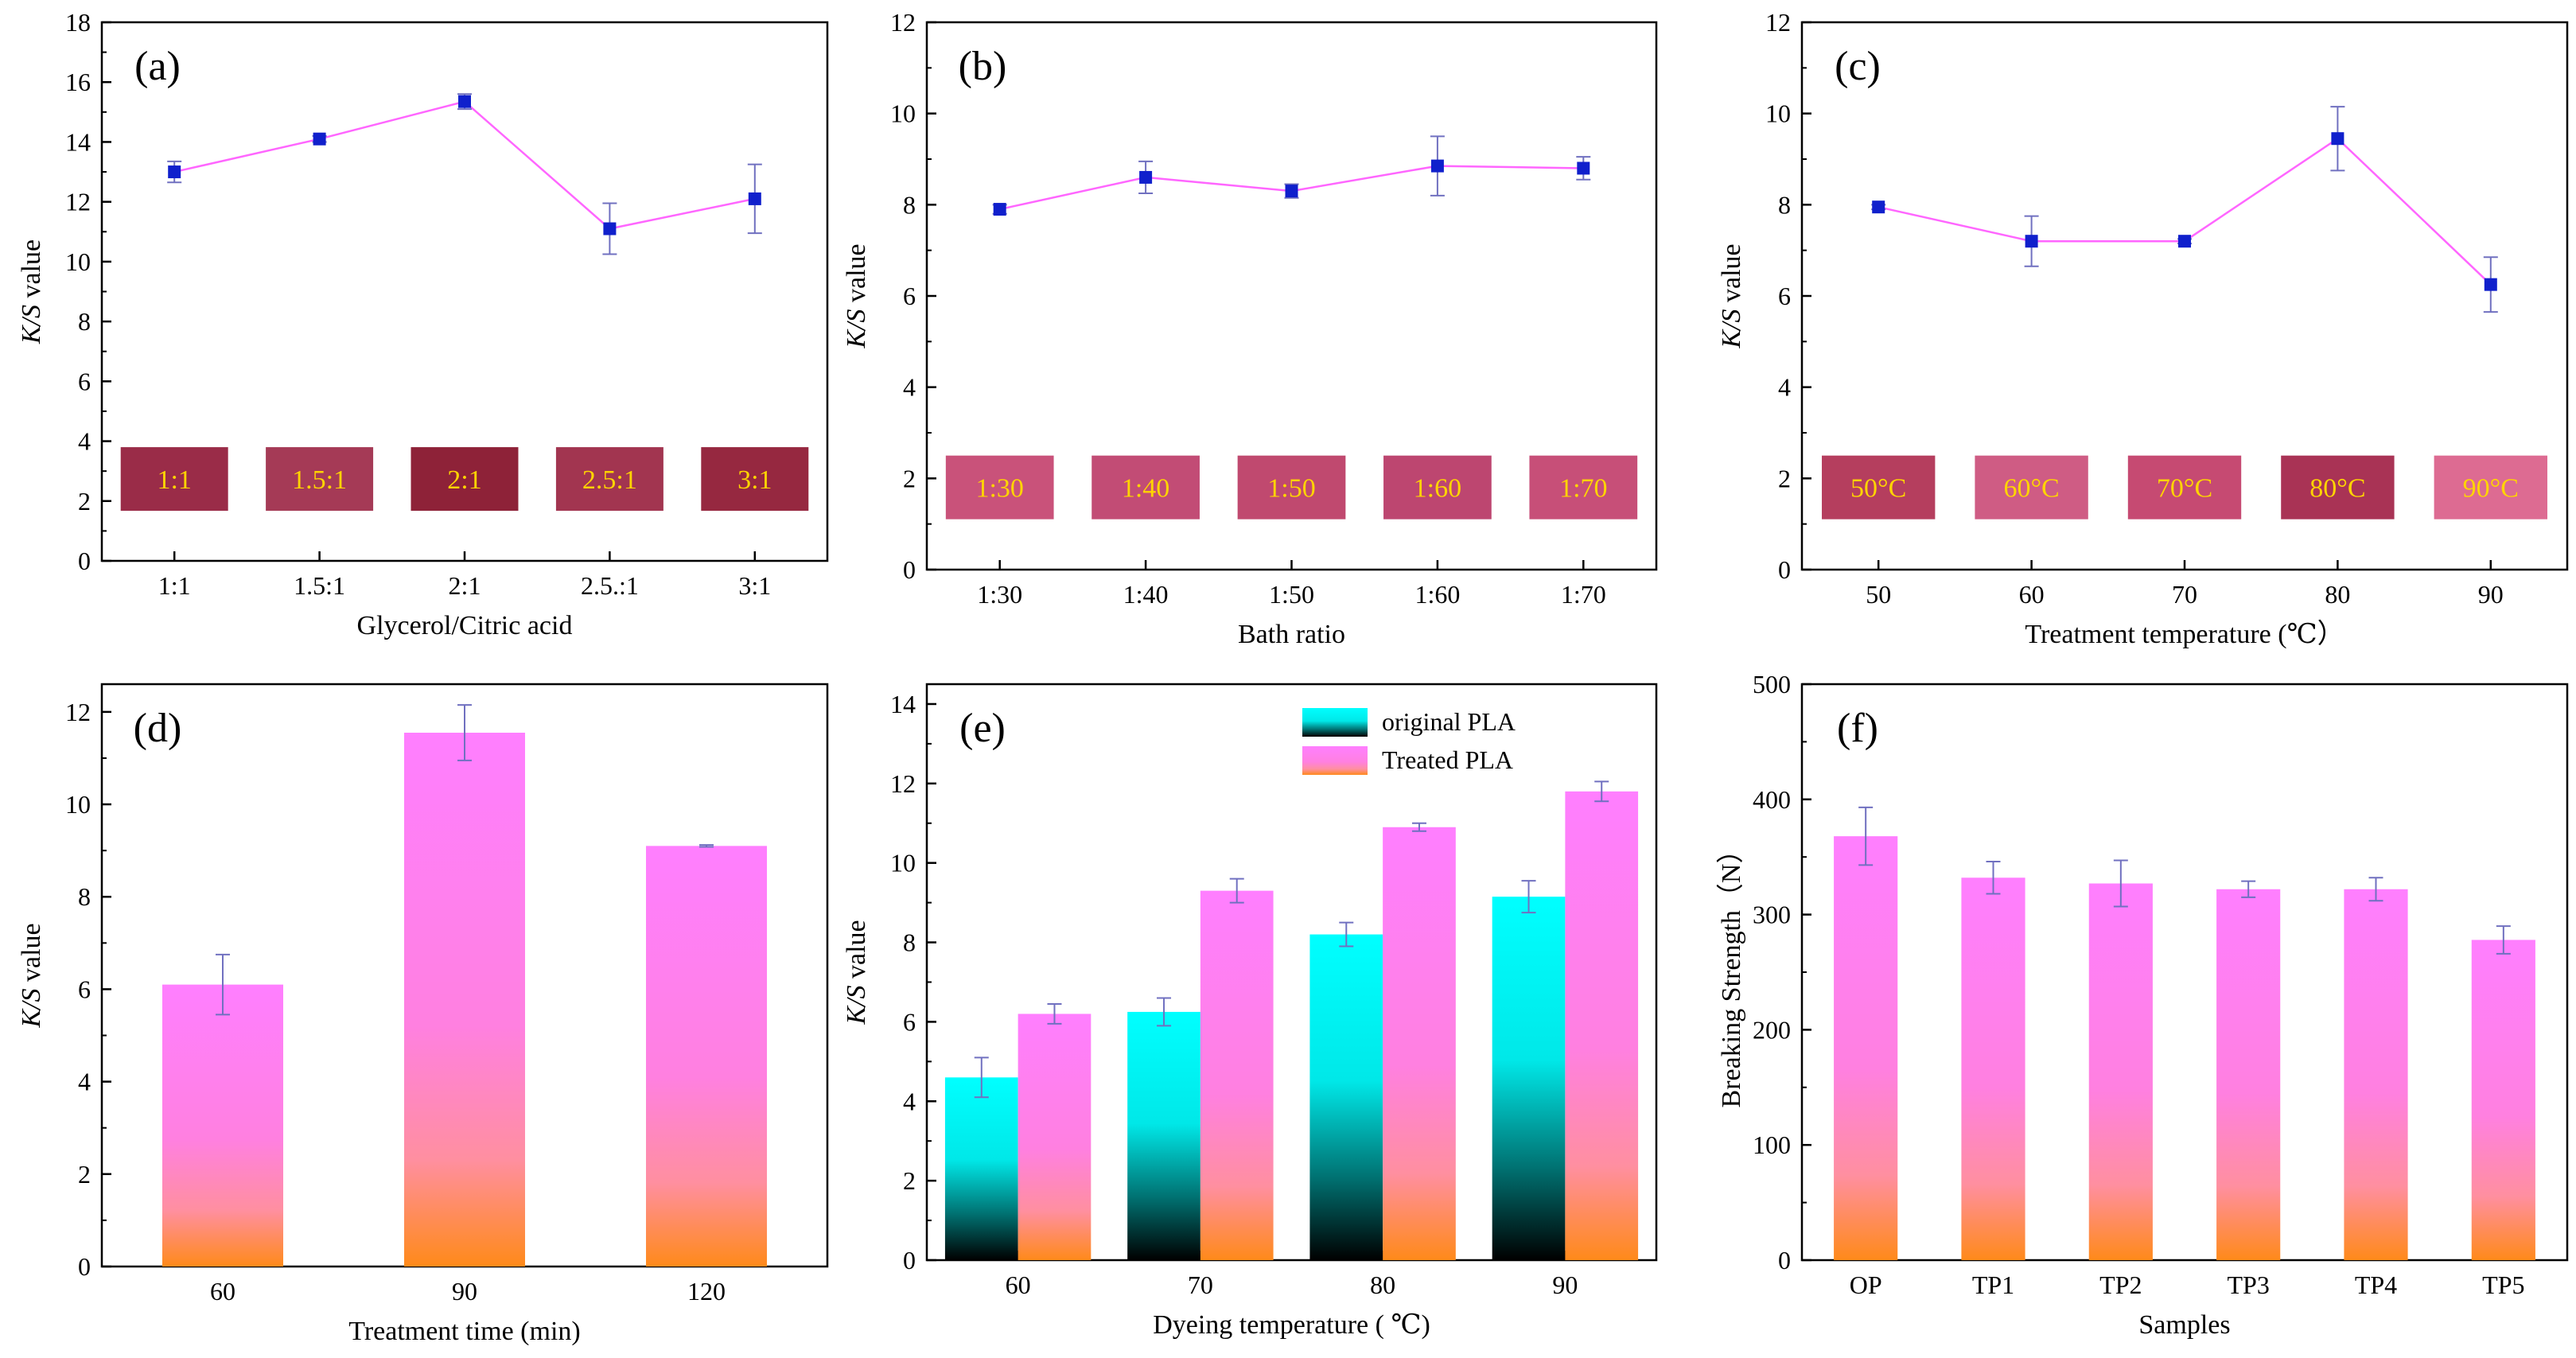 The height and width of the screenshot is (1358, 2576). Describe the element at coordinates (2338, 594) in the screenshot. I see `x-tick-label: 80` at that location.